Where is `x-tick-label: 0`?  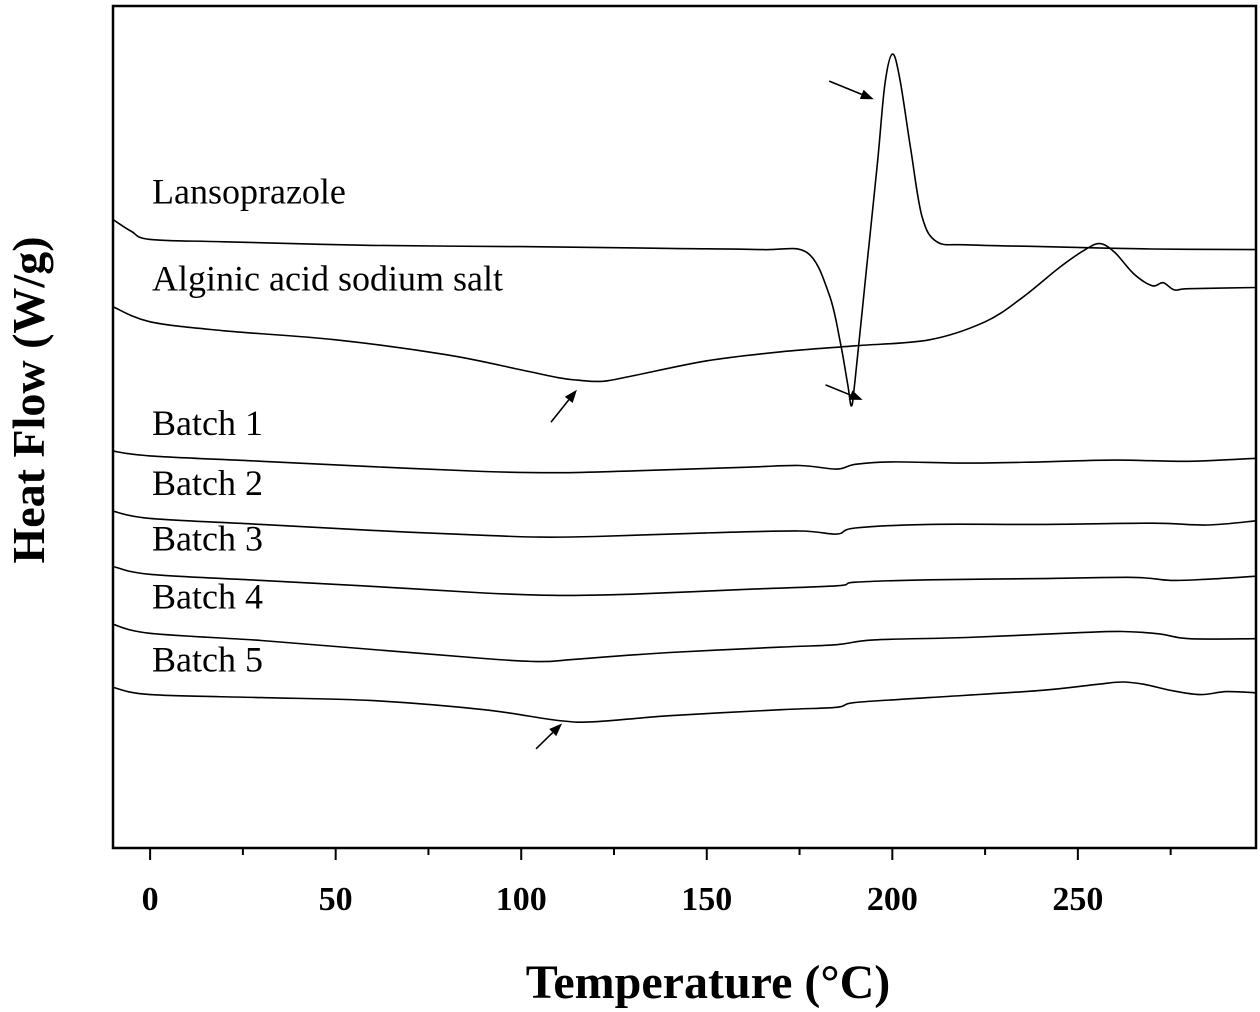
x-tick-label: 0 is located at coordinates (150, 899).